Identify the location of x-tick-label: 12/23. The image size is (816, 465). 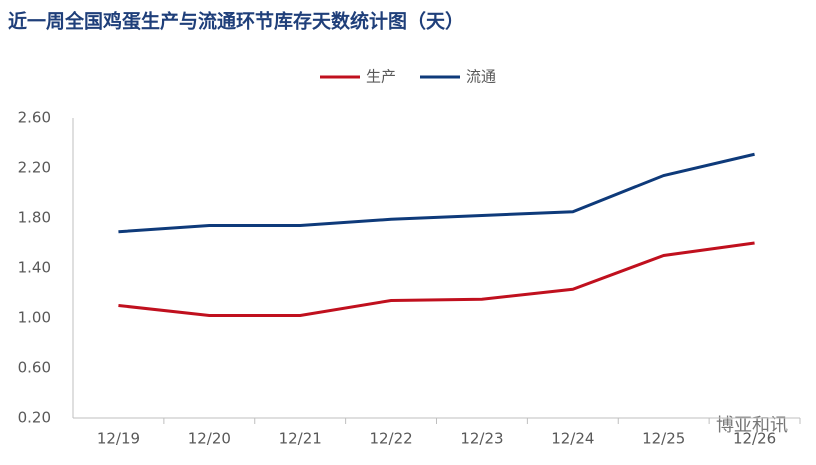
(481, 439).